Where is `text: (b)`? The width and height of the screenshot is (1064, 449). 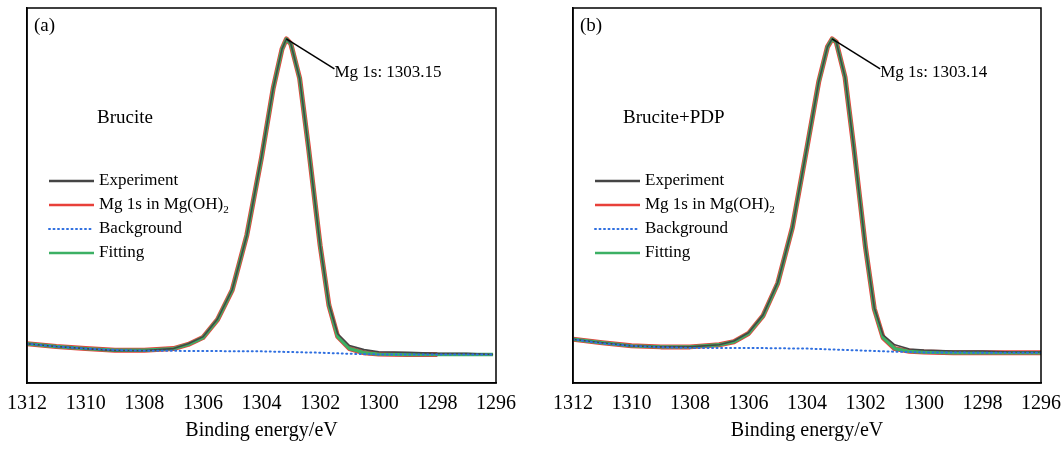 text: (b) is located at coordinates (591, 25).